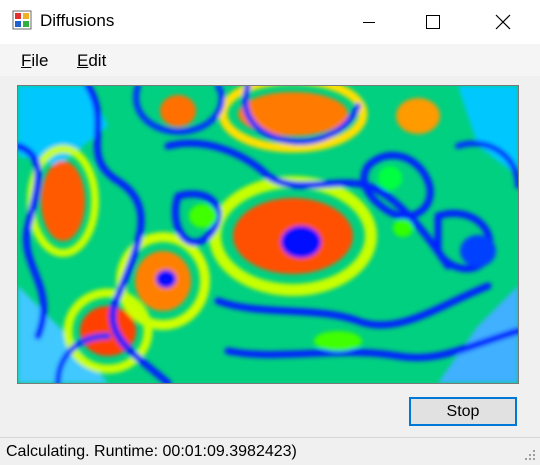 Image resolution: width=540 pixels, height=465 pixels. I want to click on menu-file: File, so click(34, 61).